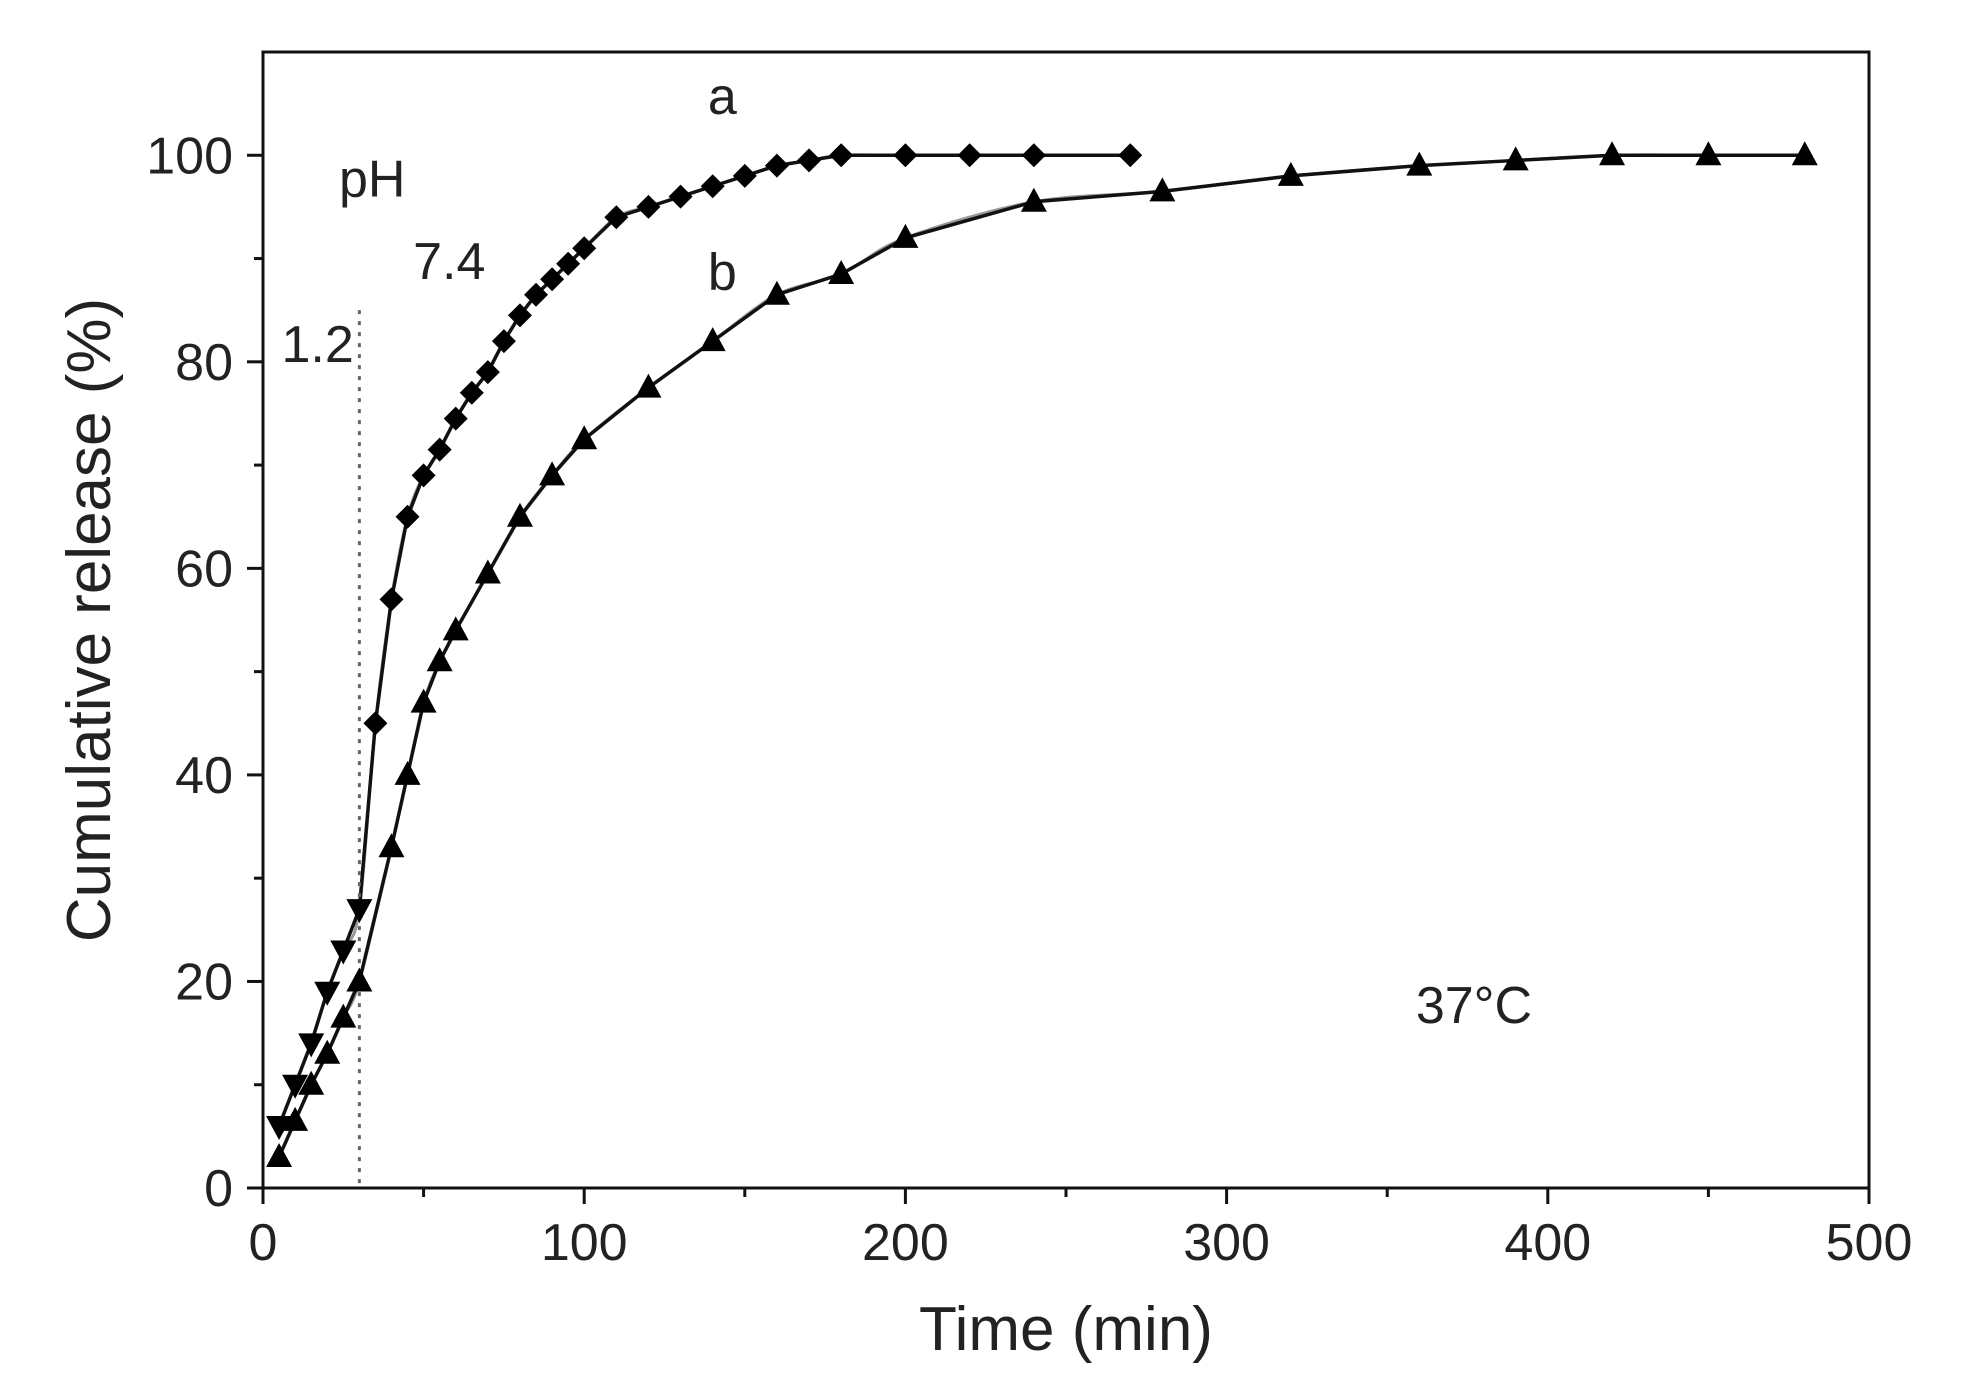 The width and height of the screenshot is (1971, 1384). Describe the element at coordinates (1066, 1329) in the screenshot. I see `x-axis-title: Time (min)` at that location.